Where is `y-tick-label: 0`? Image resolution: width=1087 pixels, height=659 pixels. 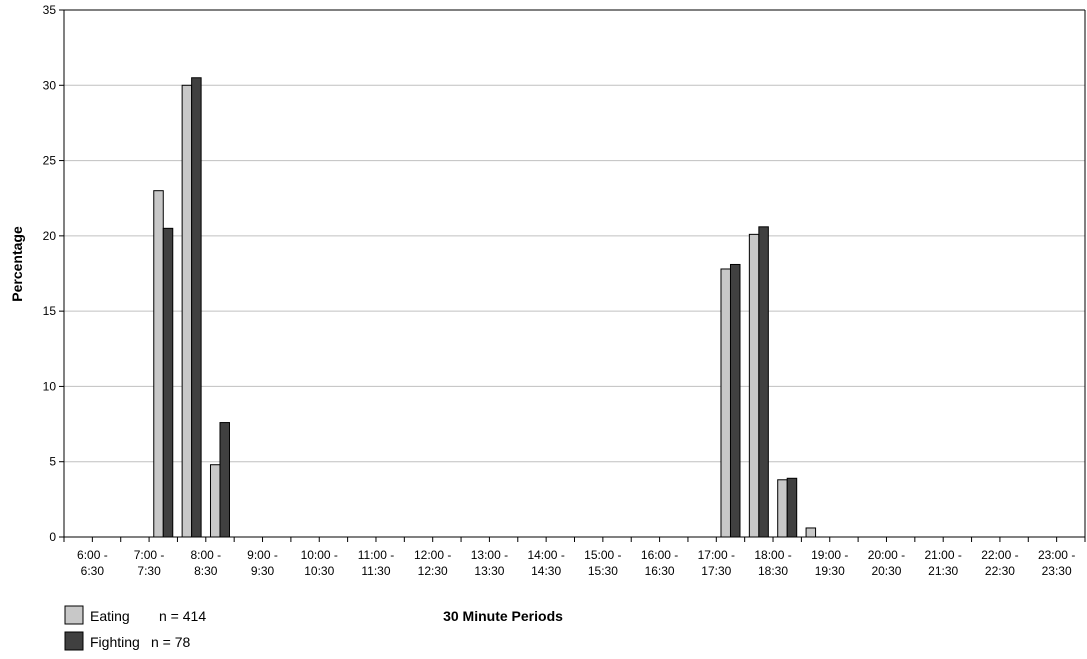
y-tick-label: 0 is located at coordinates (52, 537).